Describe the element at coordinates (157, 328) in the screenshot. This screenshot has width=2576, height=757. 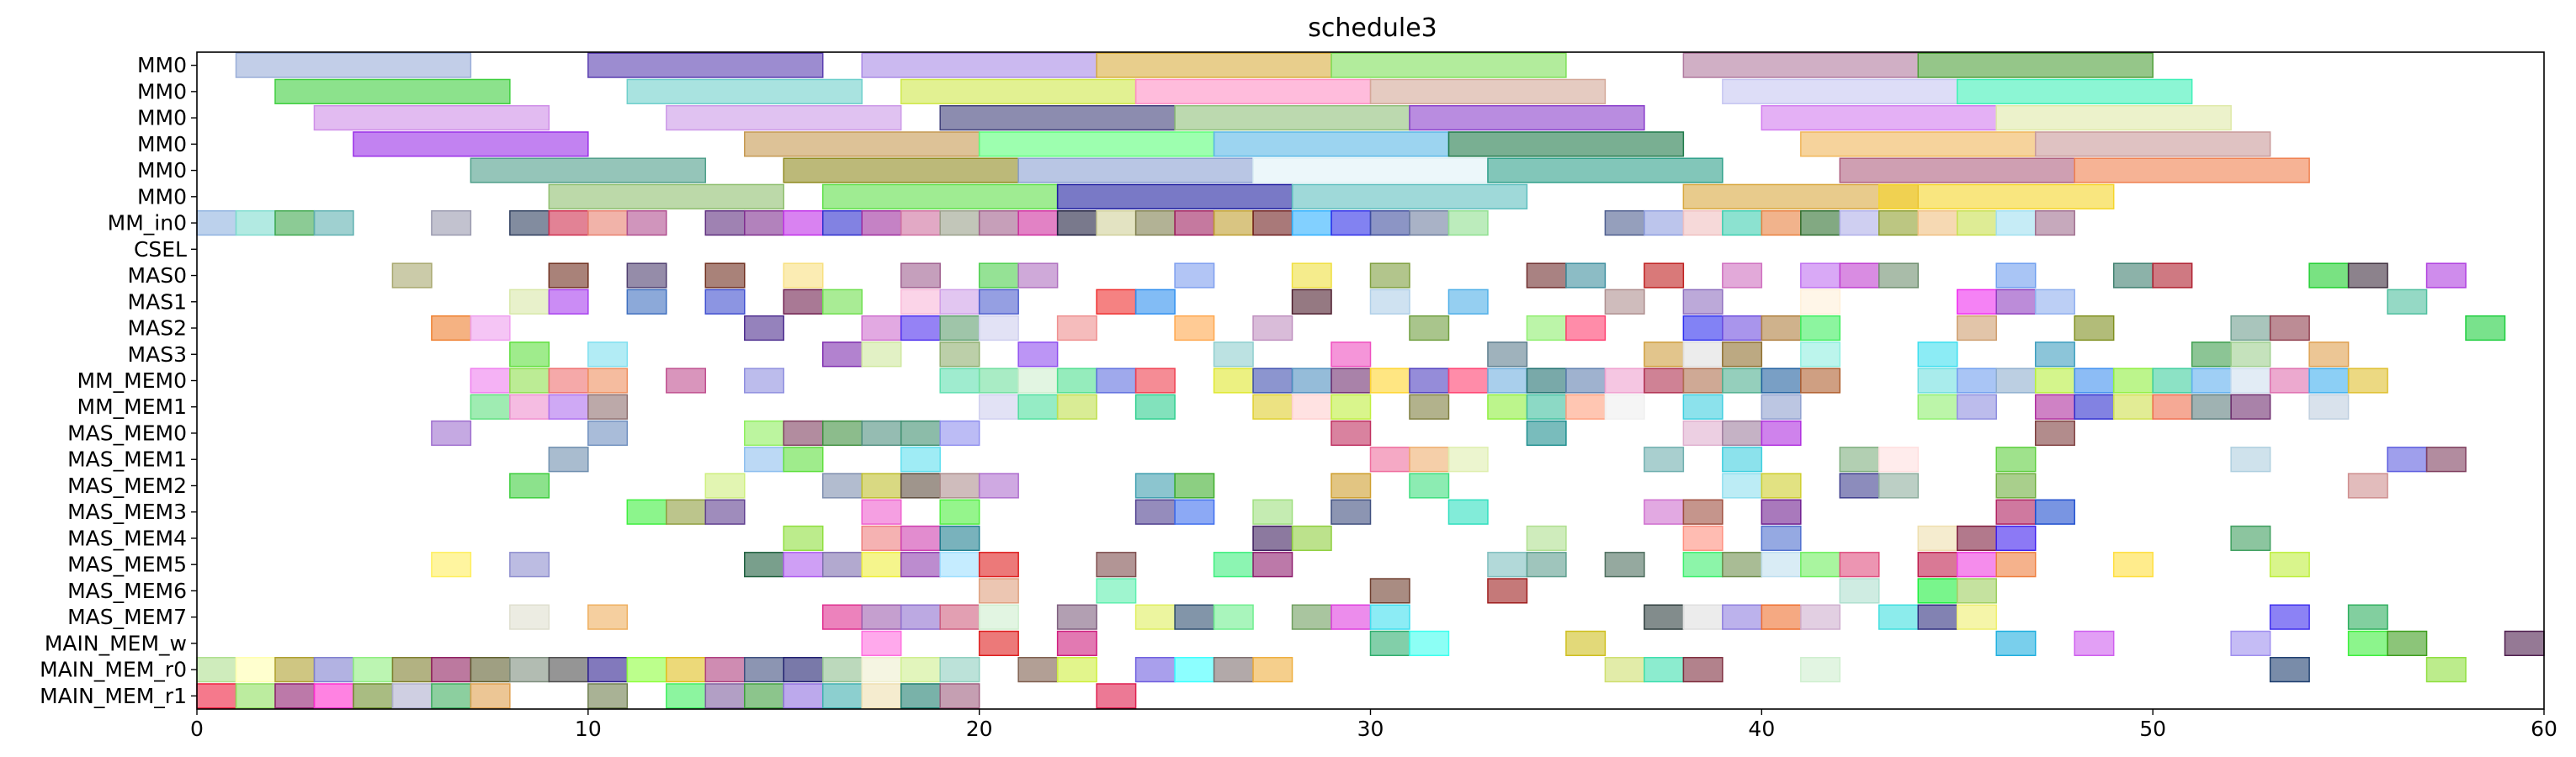
I see `y-tick-label: MAS2` at that location.